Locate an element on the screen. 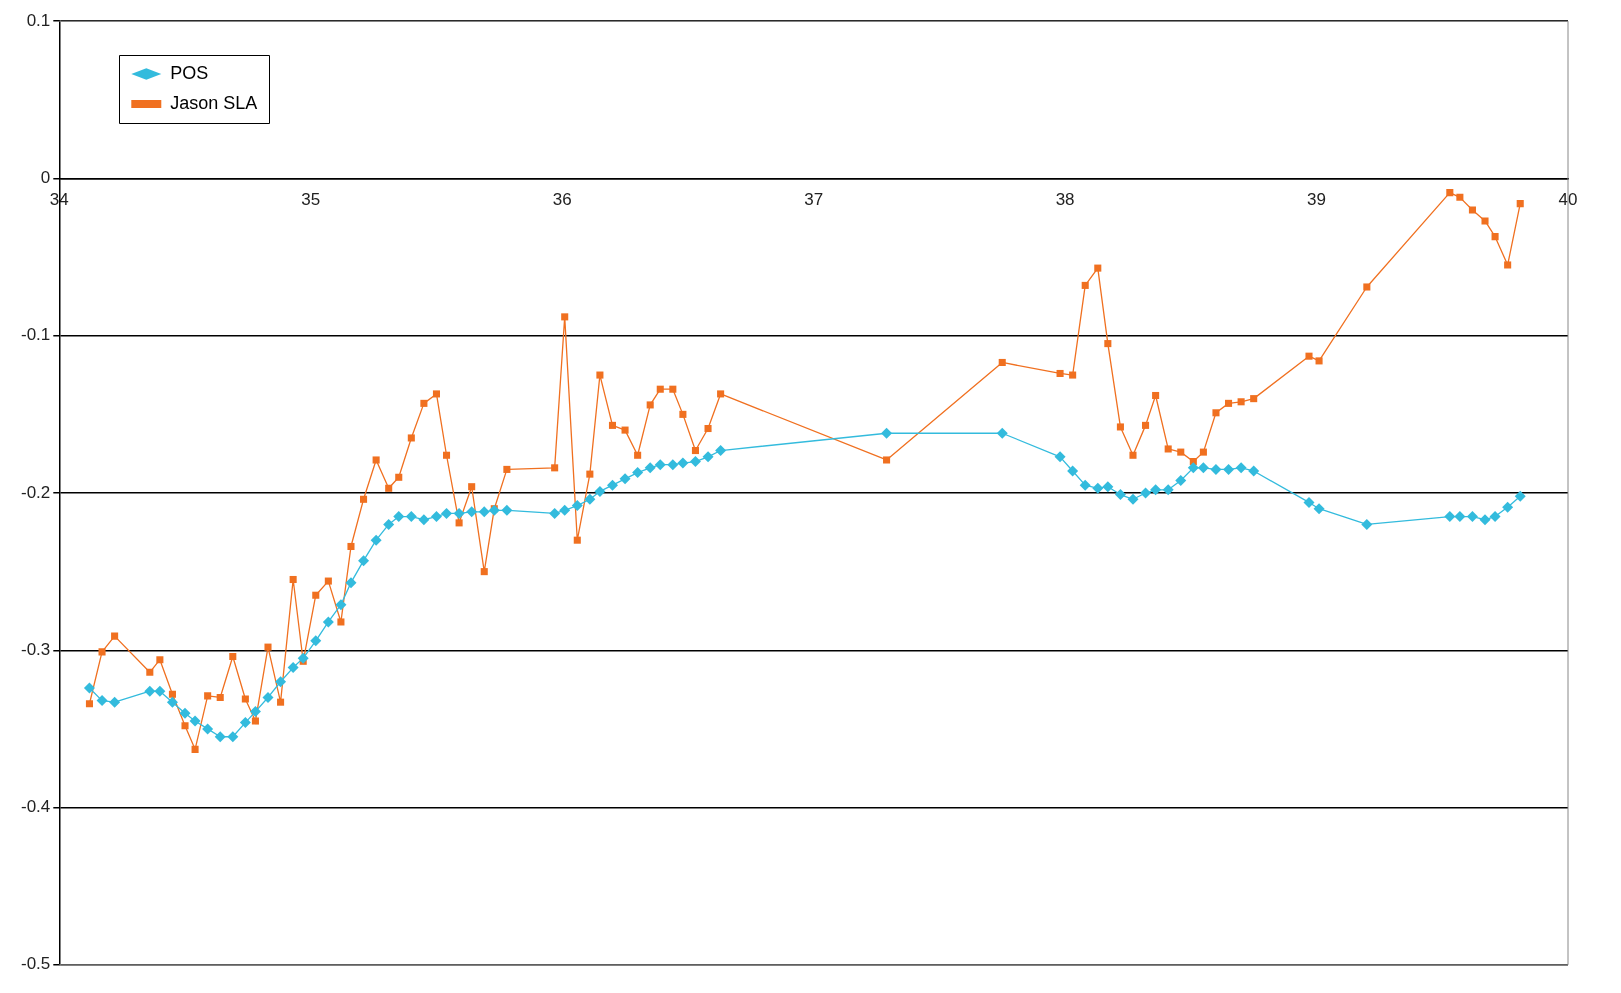  y-tick-label: -0.2 is located at coordinates (36, 492).